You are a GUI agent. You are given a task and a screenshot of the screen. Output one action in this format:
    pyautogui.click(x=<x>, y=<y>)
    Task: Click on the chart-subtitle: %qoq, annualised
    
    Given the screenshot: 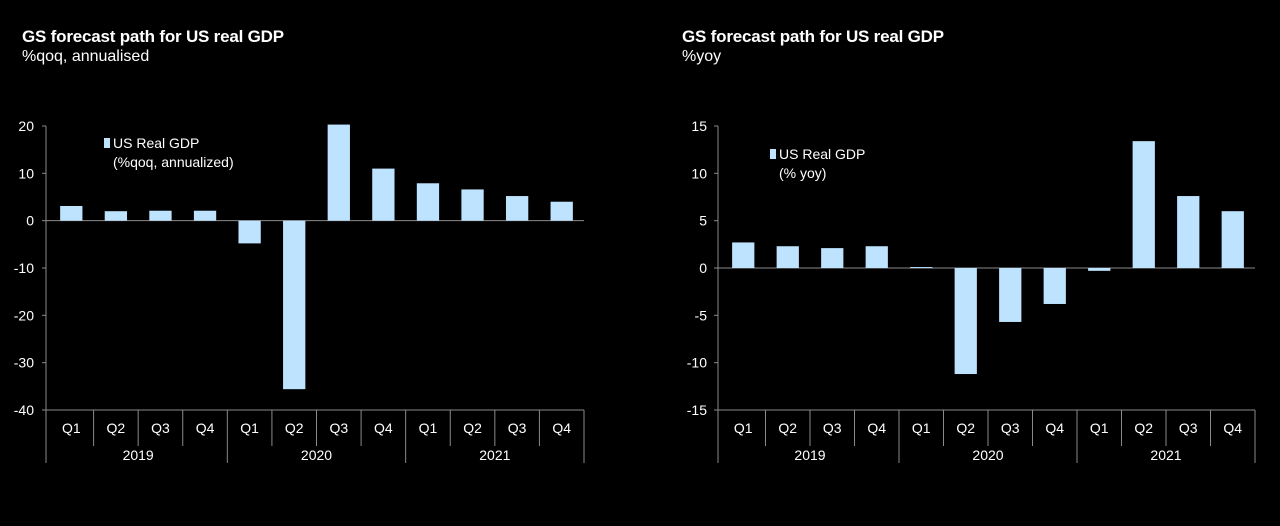 What is the action you would take?
    pyautogui.click(x=86, y=56)
    